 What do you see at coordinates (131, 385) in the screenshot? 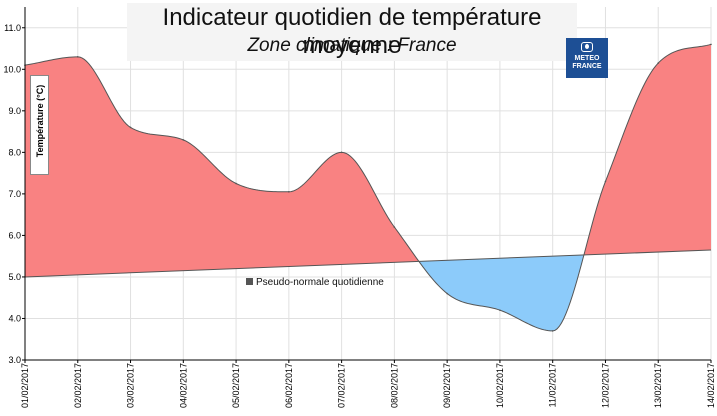
I see `x-tick-label: 03/02/2017` at bounding box center [131, 385].